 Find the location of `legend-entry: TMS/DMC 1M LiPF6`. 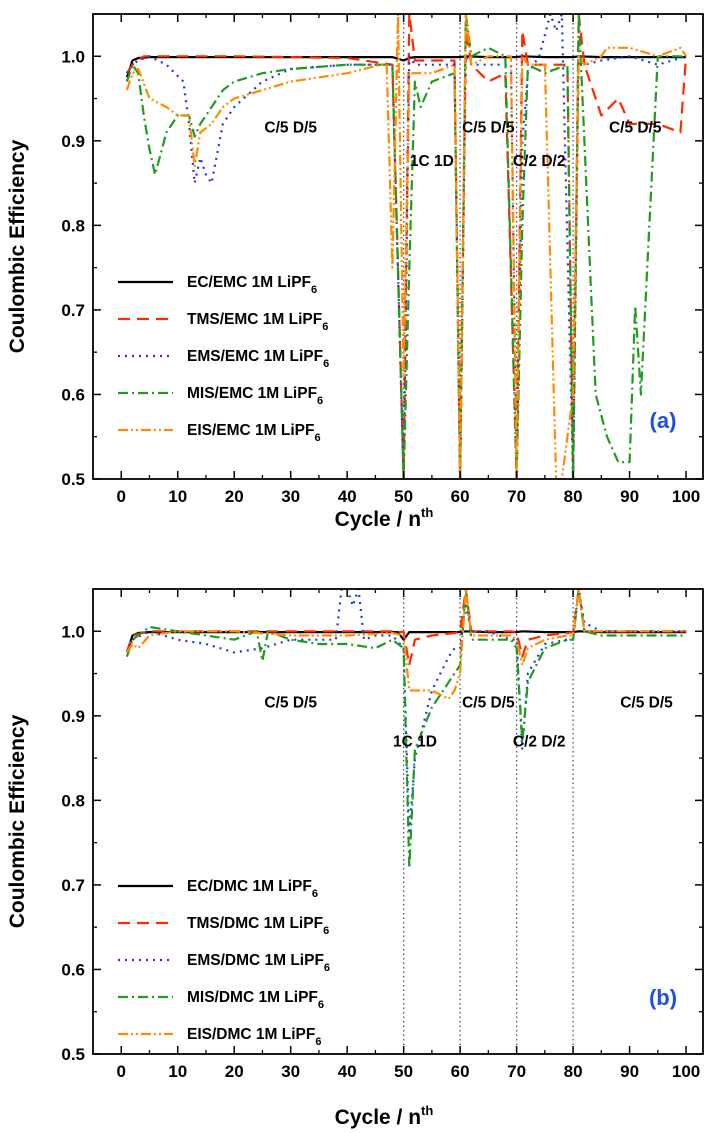

legend-entry: TMS/DMC 1M LiPF6 is located at coordinates (258, 926).